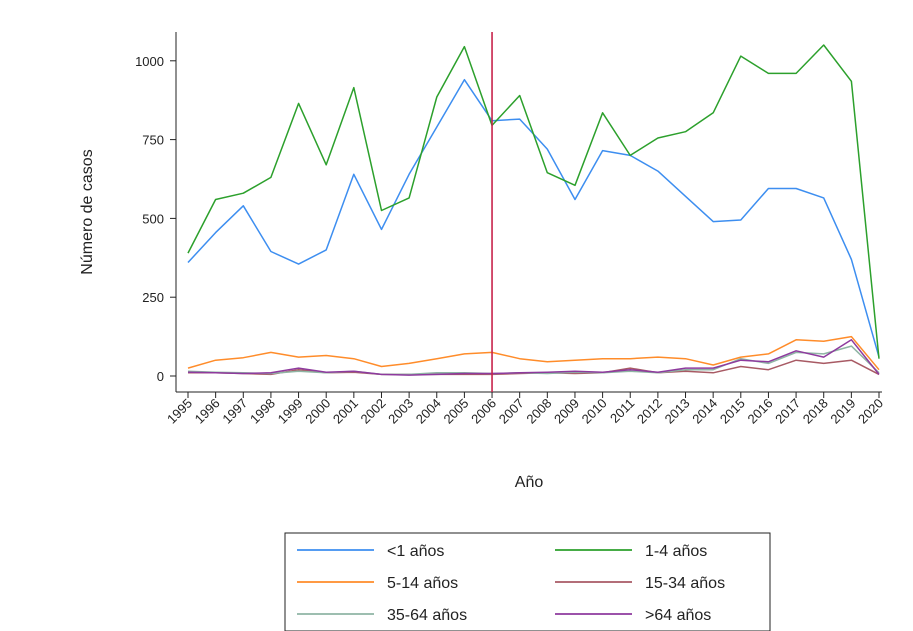  Describe the element at coordinates (149, 61) in the screenshot. I see `y-tick-label: 1000` at that location.